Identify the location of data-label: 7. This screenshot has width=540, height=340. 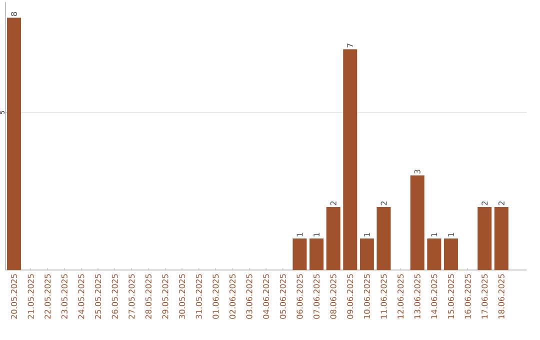
(350, 46).